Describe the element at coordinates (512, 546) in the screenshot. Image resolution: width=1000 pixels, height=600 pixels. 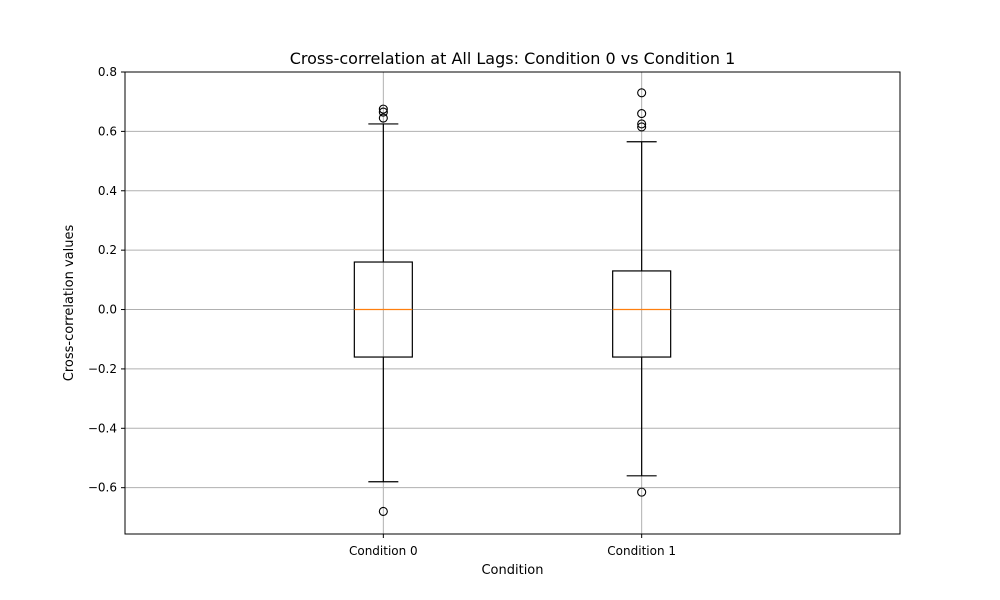
I see `x-axis: Condition 0 Condition 1` at that location.